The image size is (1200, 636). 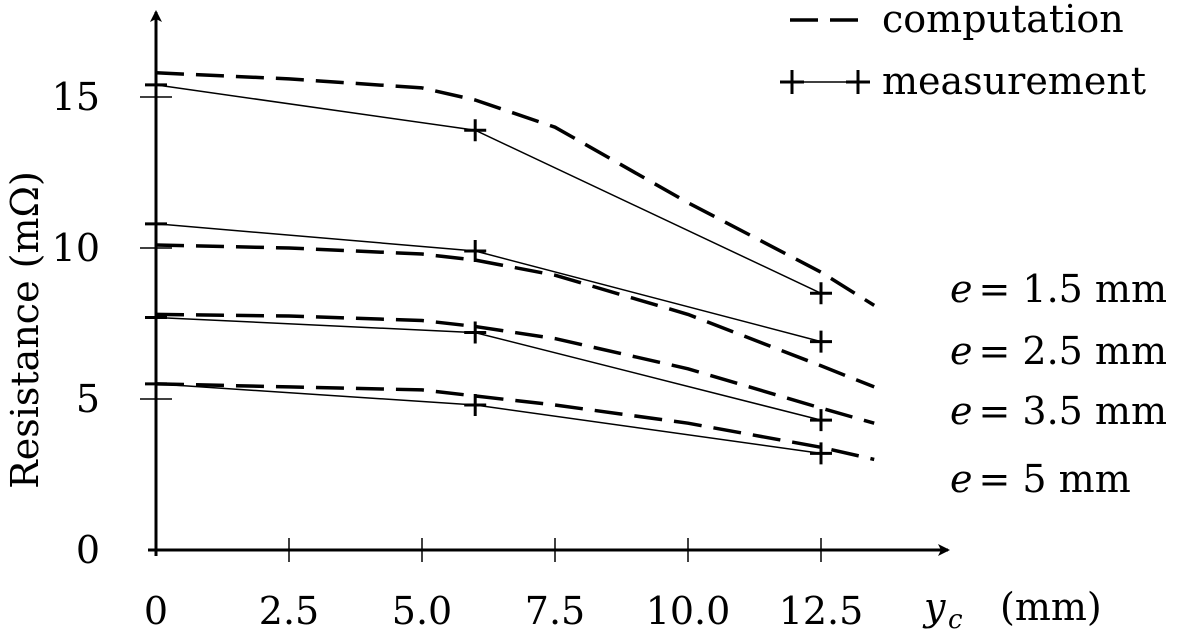 What do you see at coordinates (1058, 351) in the screenshot?
I see `annotation-e-2-5: e = 2.5 mm` at bounding box center [1058, 351].